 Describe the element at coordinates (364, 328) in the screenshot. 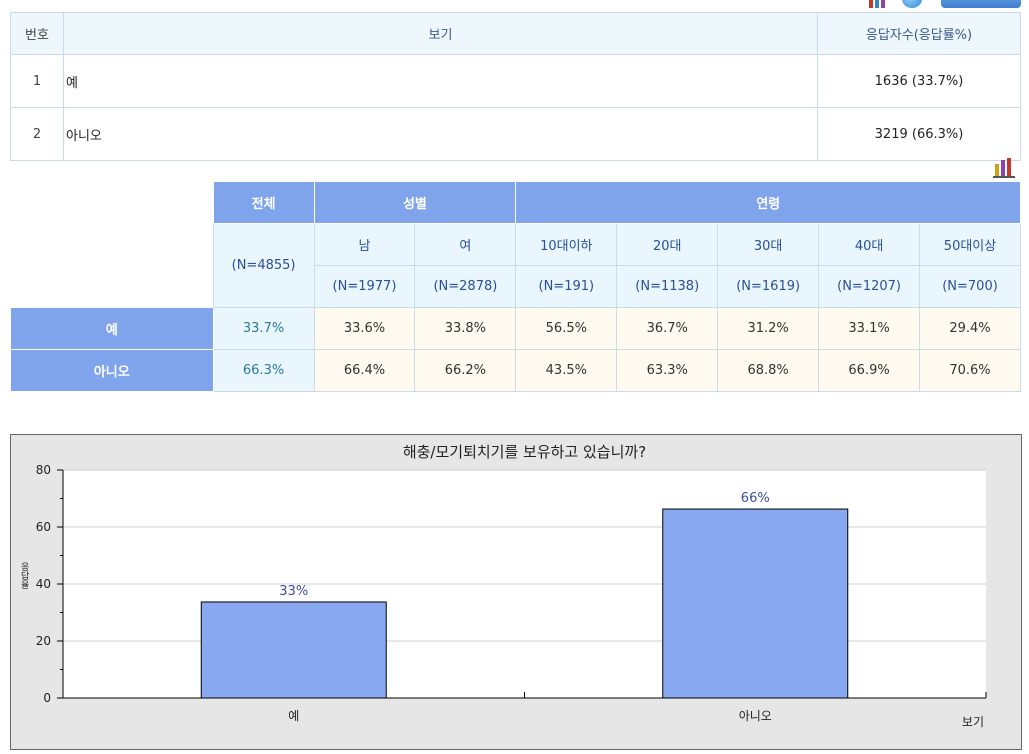

I see `row-value: 33.6%` at that location.